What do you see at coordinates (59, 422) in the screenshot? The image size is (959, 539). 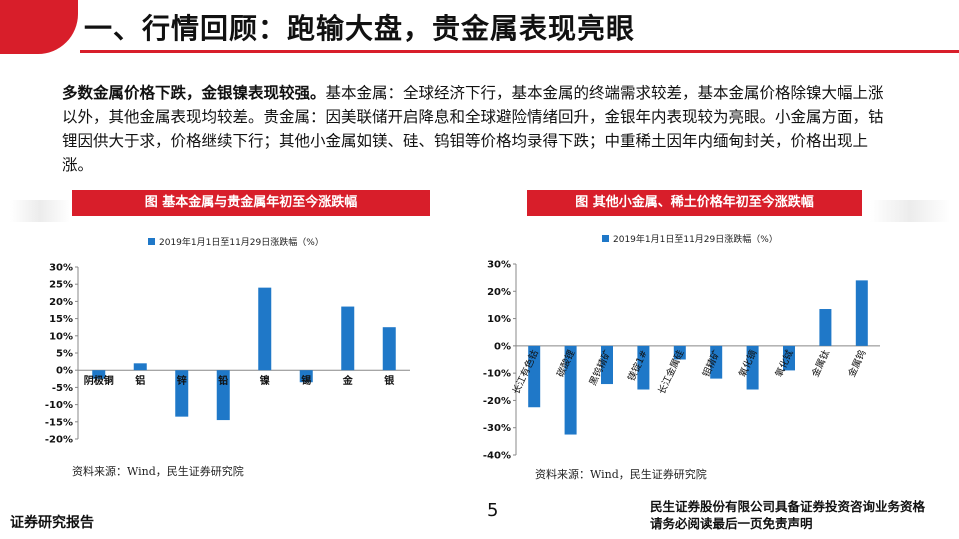 I see `chart1-y-tick-label: -15%` at bounding box center [59, 422].